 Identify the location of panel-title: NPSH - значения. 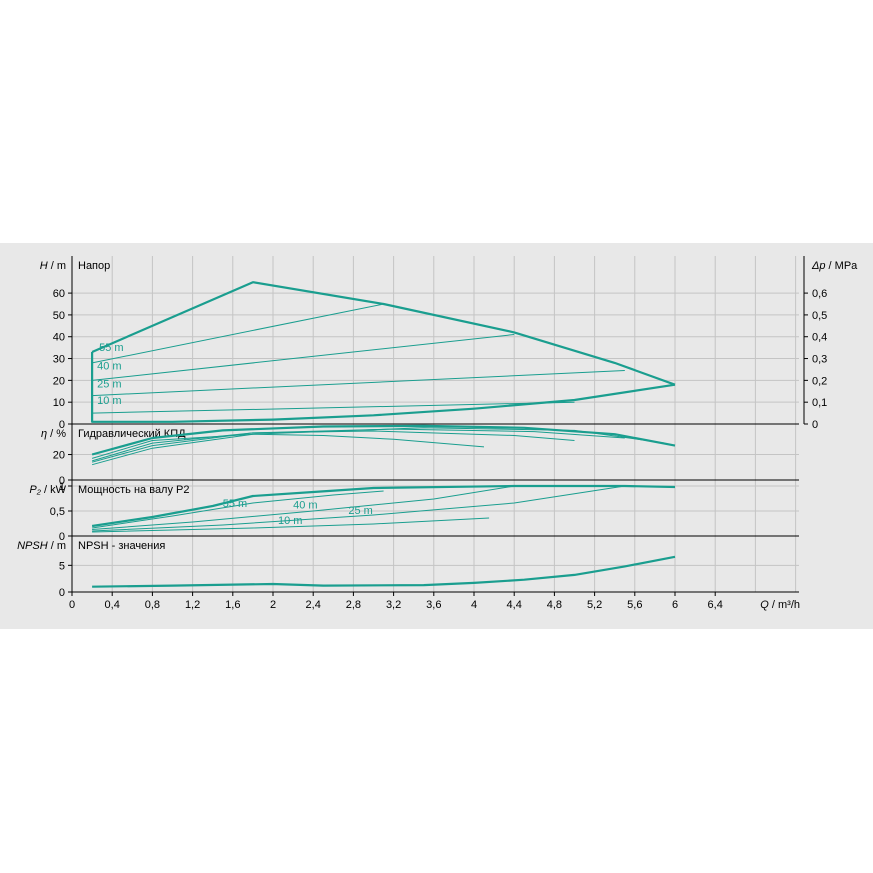
(121, 546).